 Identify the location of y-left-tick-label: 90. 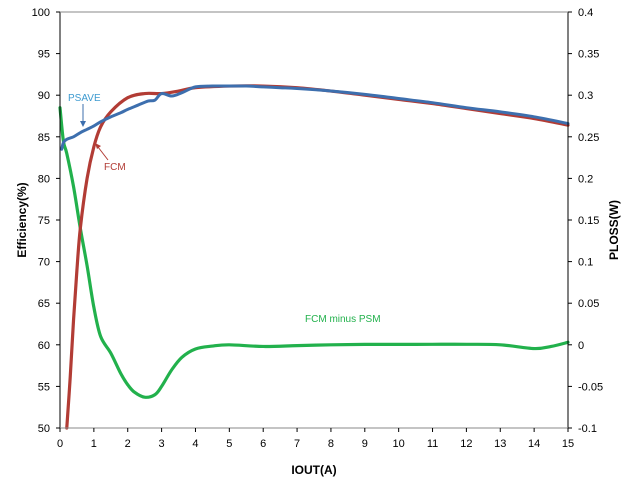
(44, 96).